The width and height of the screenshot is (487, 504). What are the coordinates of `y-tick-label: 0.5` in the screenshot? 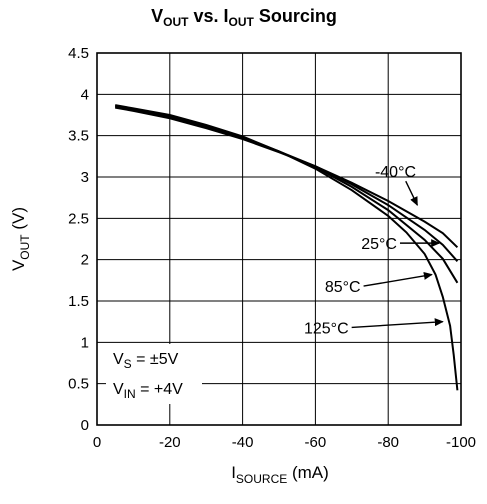 It's located at (78, 384).